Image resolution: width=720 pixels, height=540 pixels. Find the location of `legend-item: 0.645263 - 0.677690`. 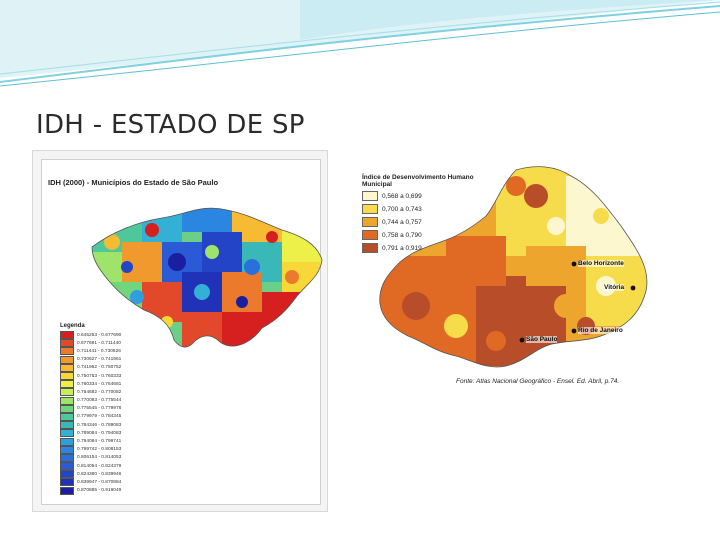

legend-item: 0.645263 - 0.677690 is located at coordinates (120, 335).